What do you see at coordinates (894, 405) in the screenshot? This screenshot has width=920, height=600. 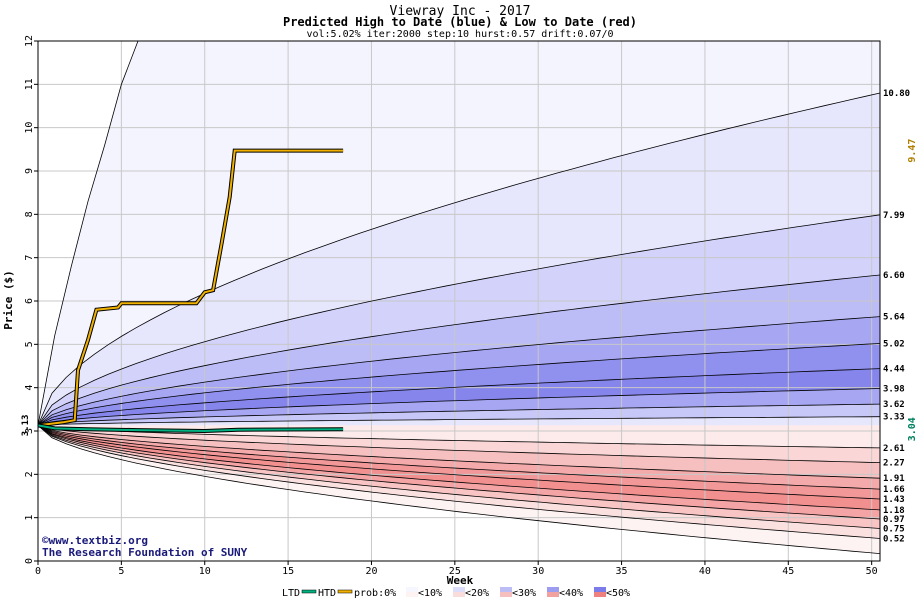 I see `end-label-3.62: 3.62` at bounding box center [894, 405].